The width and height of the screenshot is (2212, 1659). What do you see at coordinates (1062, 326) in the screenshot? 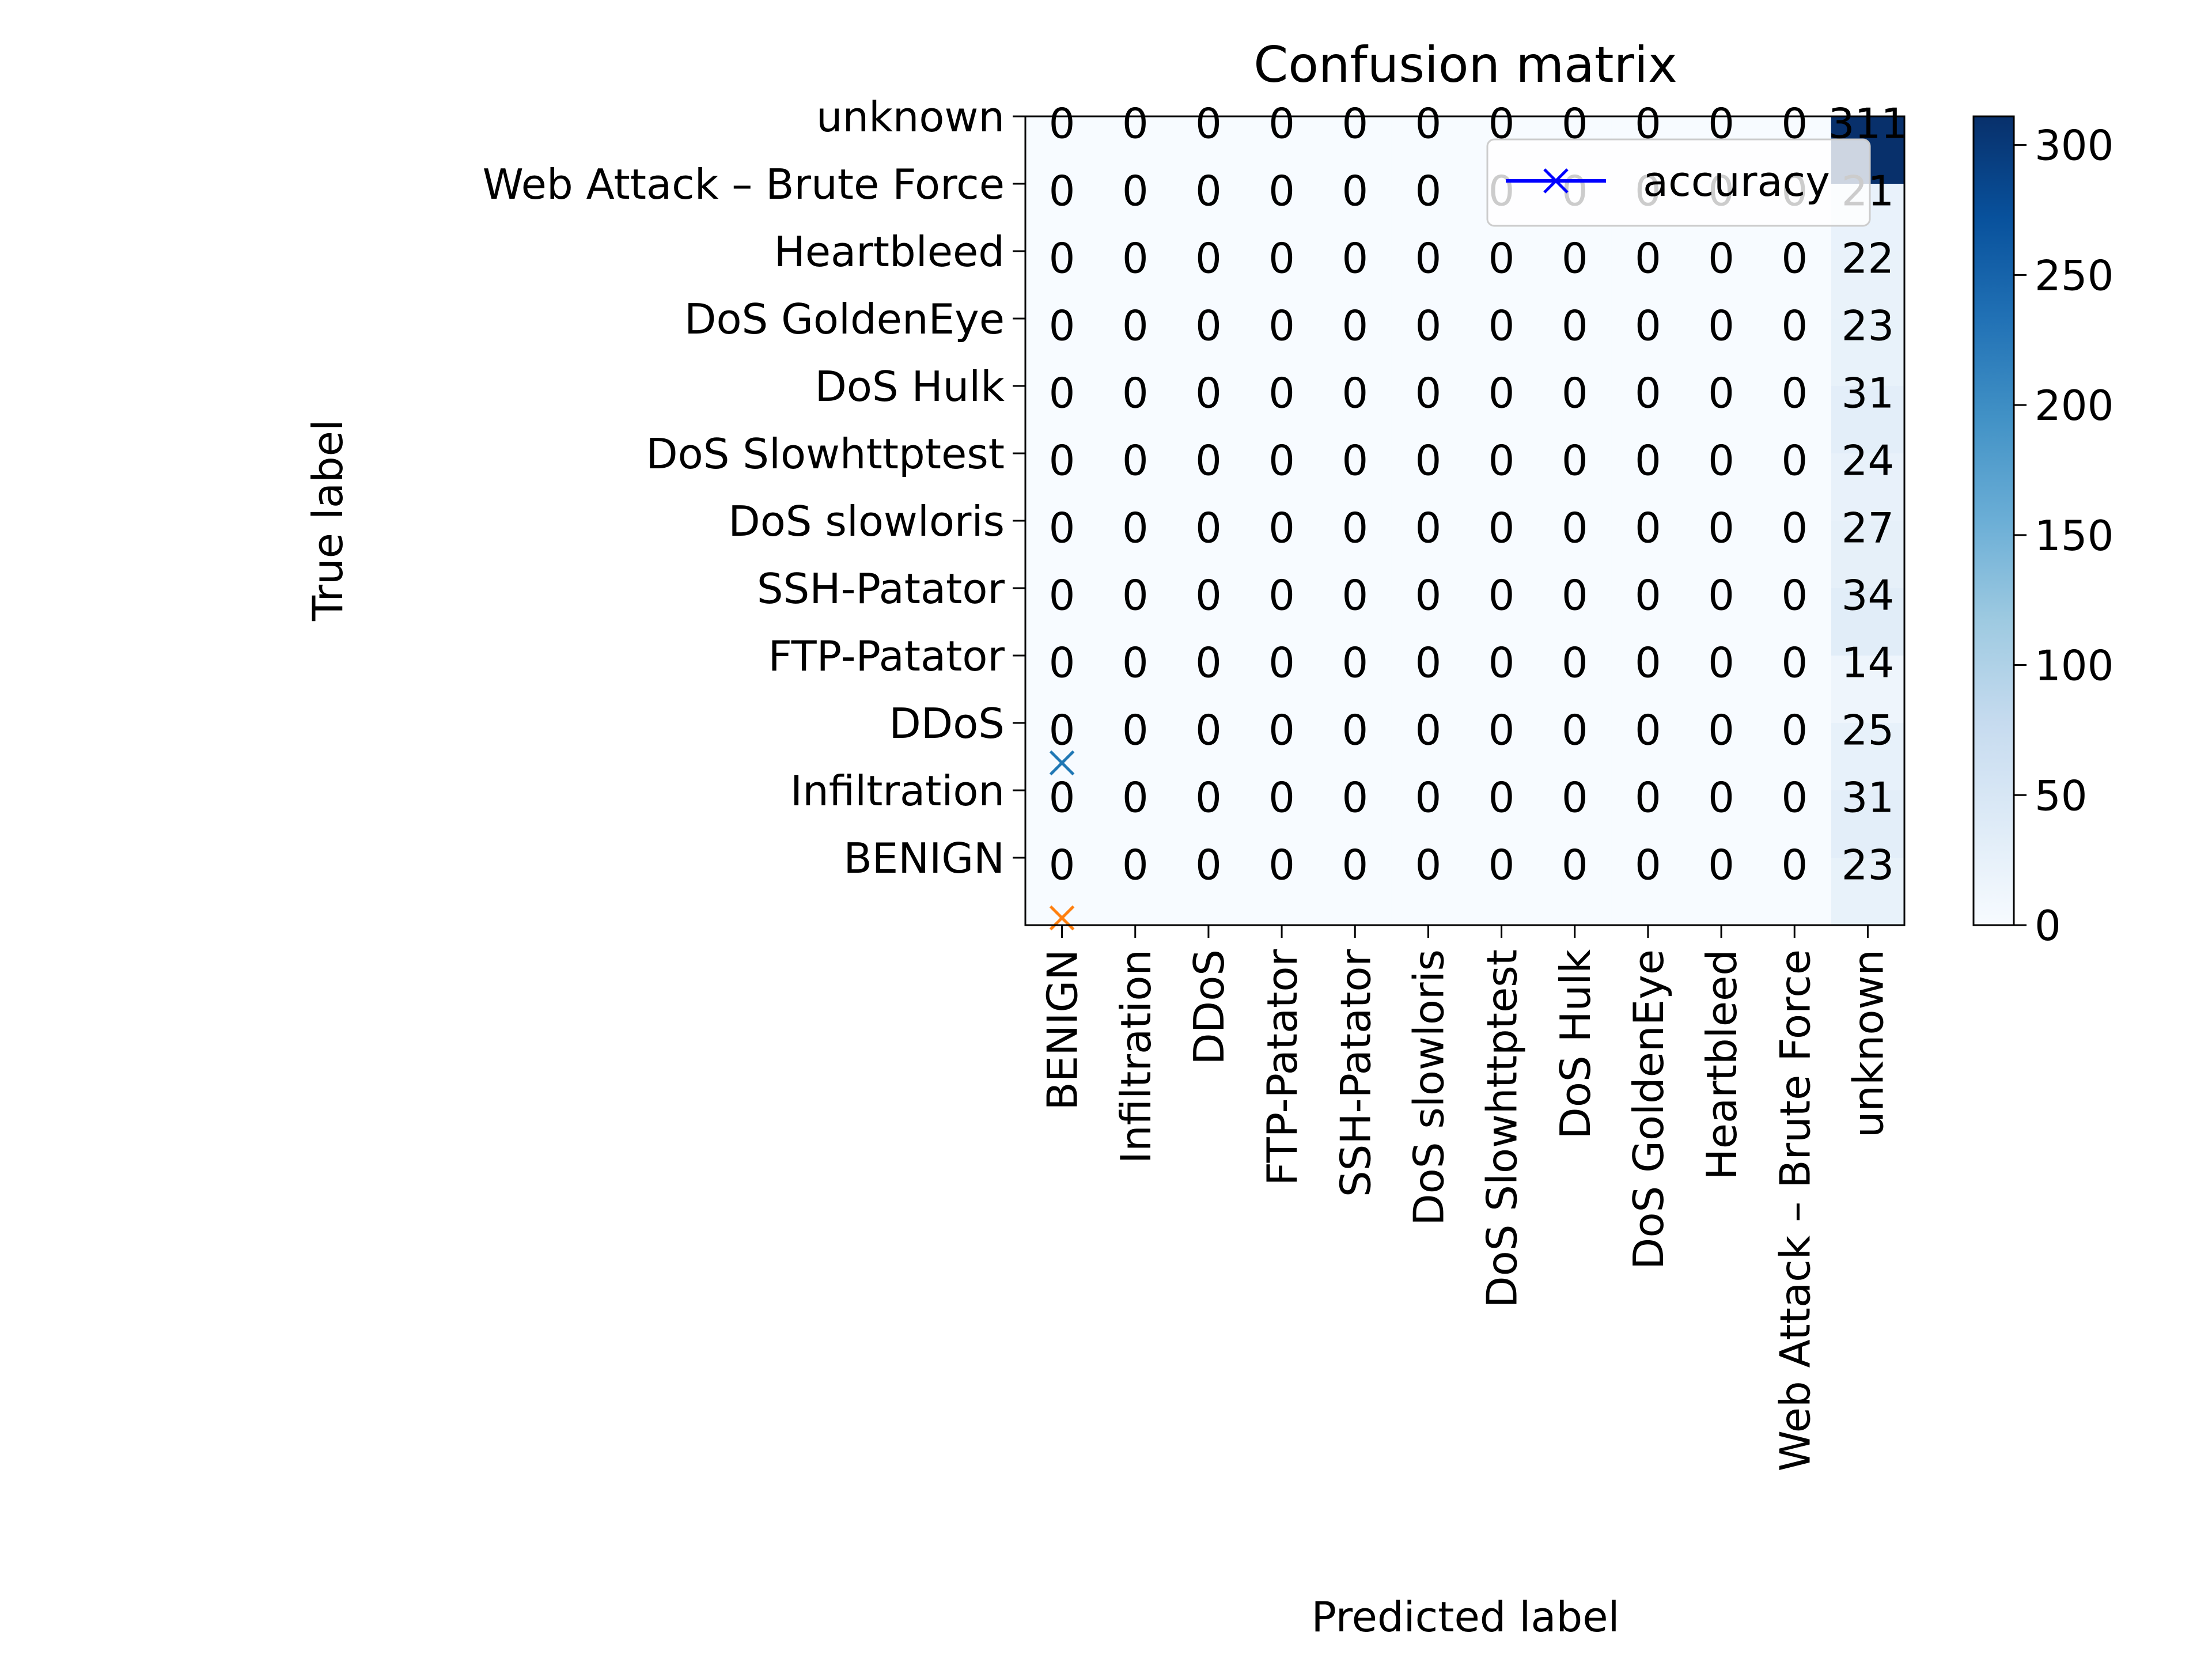
I see `cell-label-3-0: 0` at bounding box center [1062, 326].